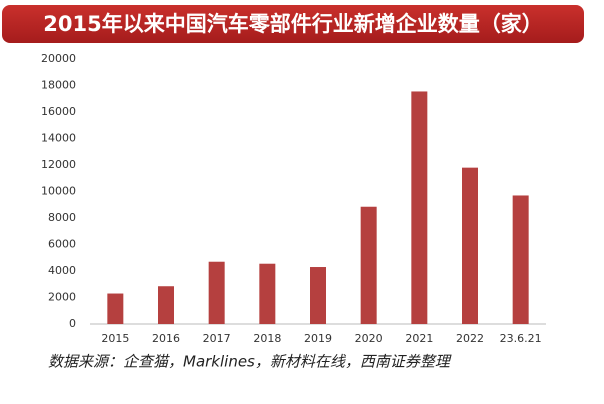 The width and height of the screenshot is (604, 404). What do you see at coordinates (470, 338) in the screenshot?
I see `x-tick-label: 2022` at bounding box center [470, 338].